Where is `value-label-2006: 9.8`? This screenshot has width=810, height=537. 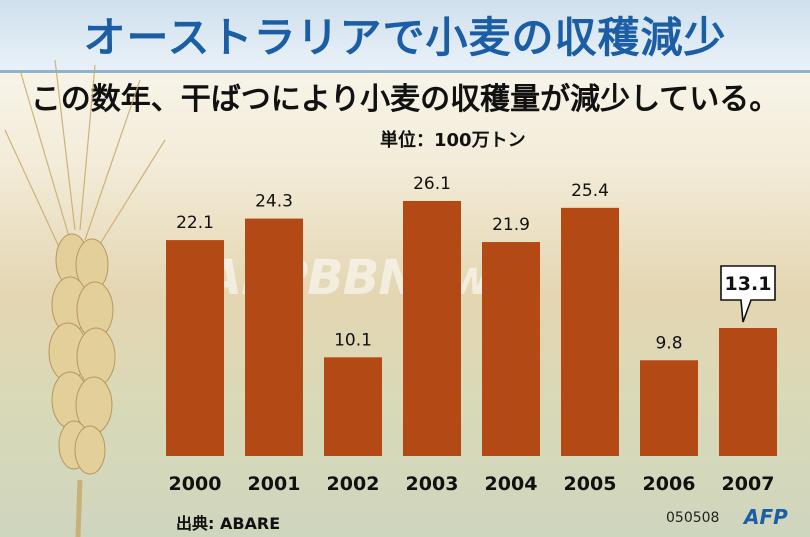 value-label-2006: 9.8 is located at coordinates (668, 343).